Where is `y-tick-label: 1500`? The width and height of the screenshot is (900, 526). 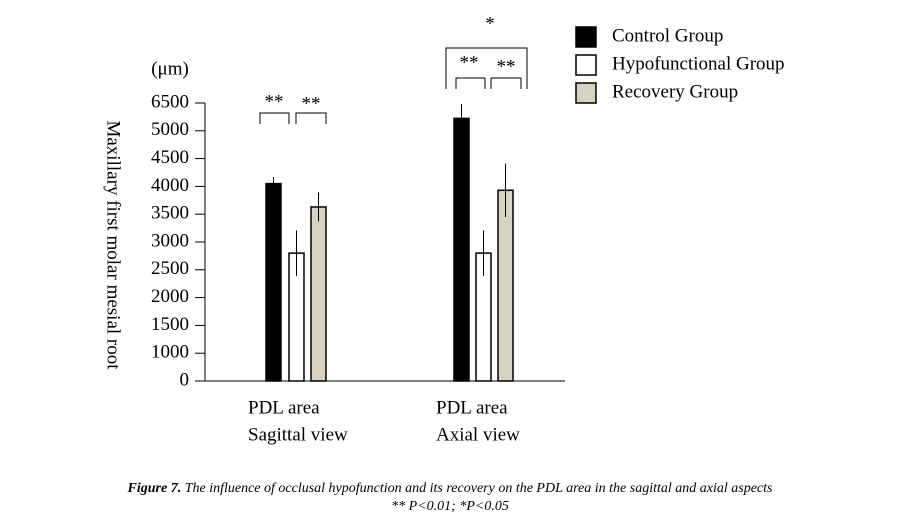 y-tick-label: 1500 is located at coordinates (170, 324).